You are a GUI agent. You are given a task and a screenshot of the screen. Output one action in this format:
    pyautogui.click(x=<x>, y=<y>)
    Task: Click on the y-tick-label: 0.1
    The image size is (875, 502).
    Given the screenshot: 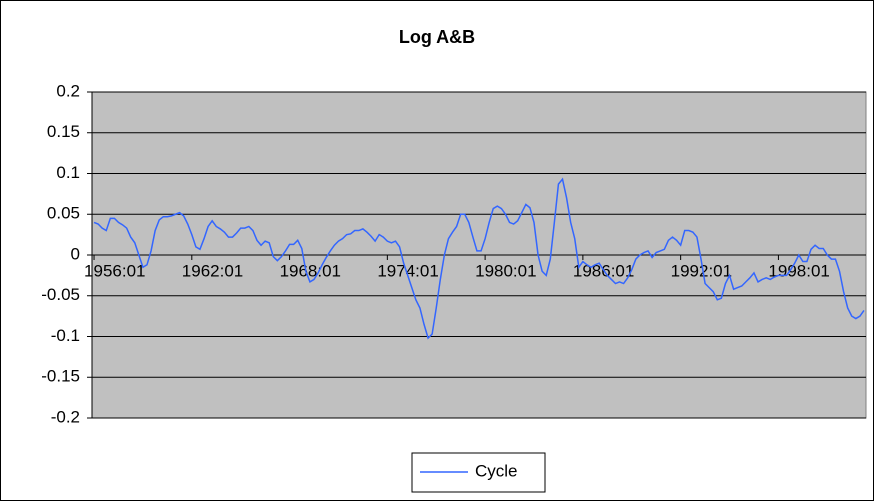 What is the action you would take?
    pyautogui.click(x=68, y=172)
    